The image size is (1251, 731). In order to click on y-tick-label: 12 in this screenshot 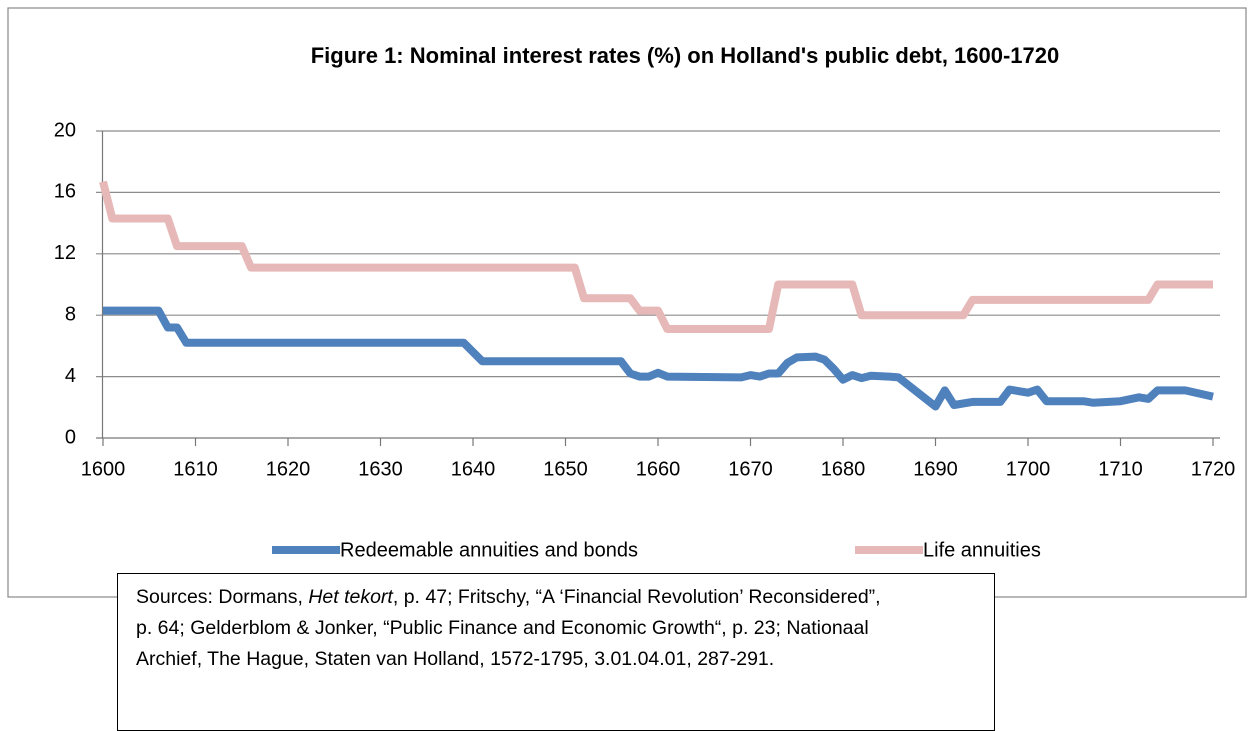, I will do `click(65, 253)`.